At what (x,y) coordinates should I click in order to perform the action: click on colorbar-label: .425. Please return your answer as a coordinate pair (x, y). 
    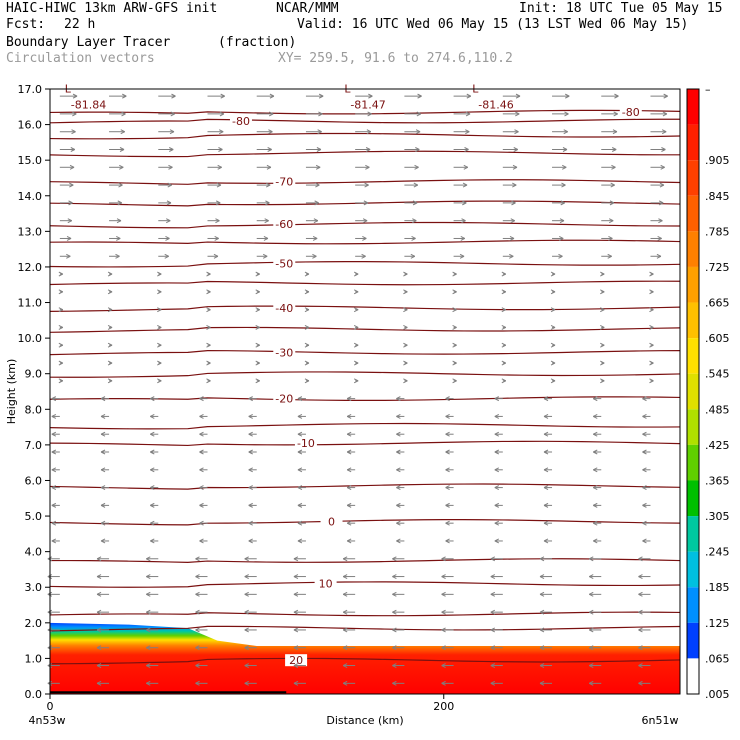
    Looking at the image, I should click on (717, 445).